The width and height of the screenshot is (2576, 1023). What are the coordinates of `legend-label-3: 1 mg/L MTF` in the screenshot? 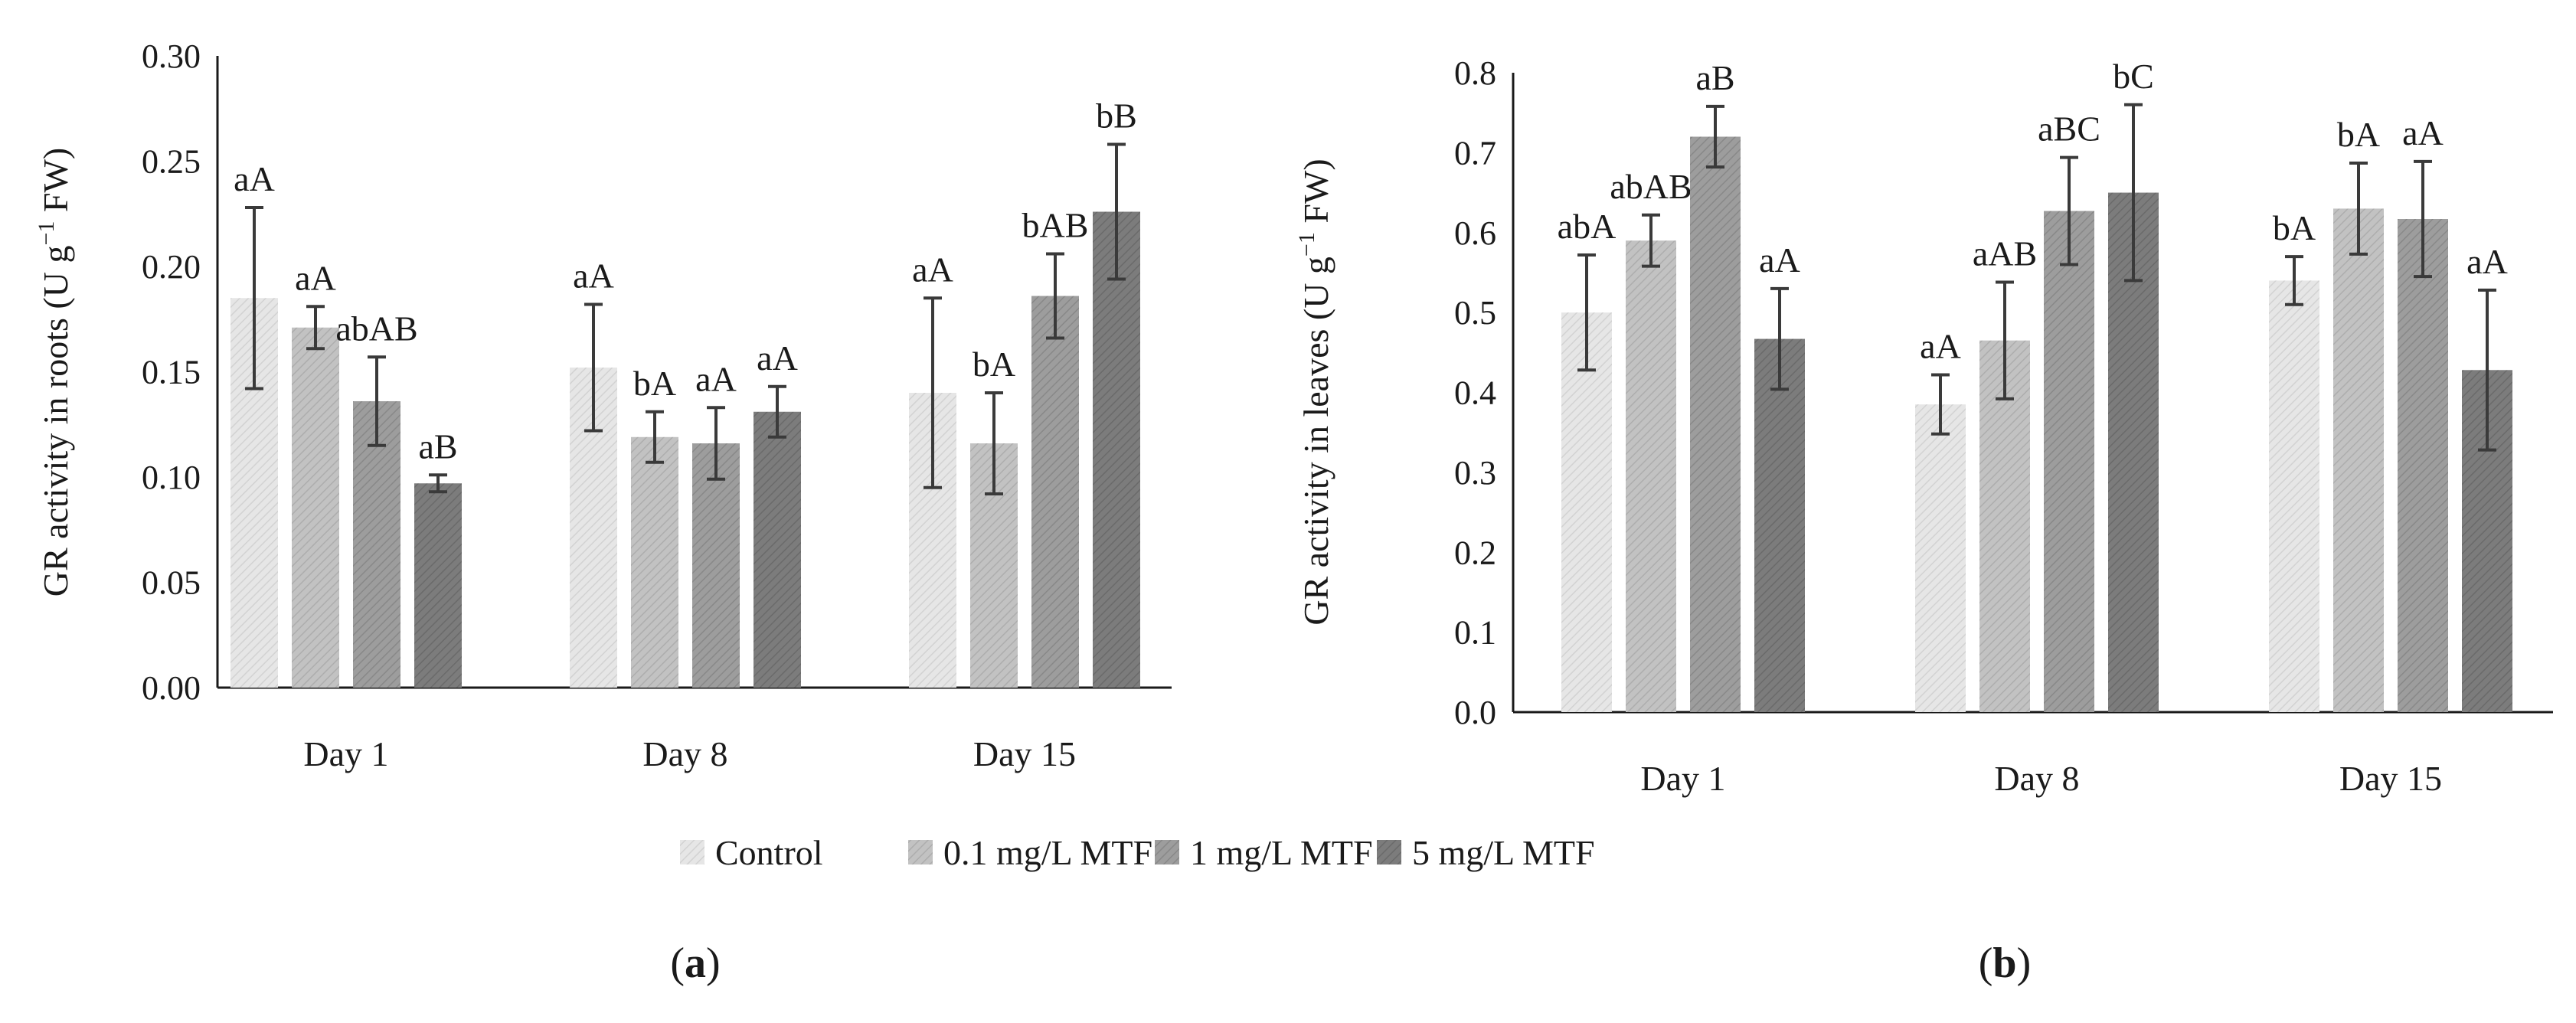 It's located at (1281, 852).